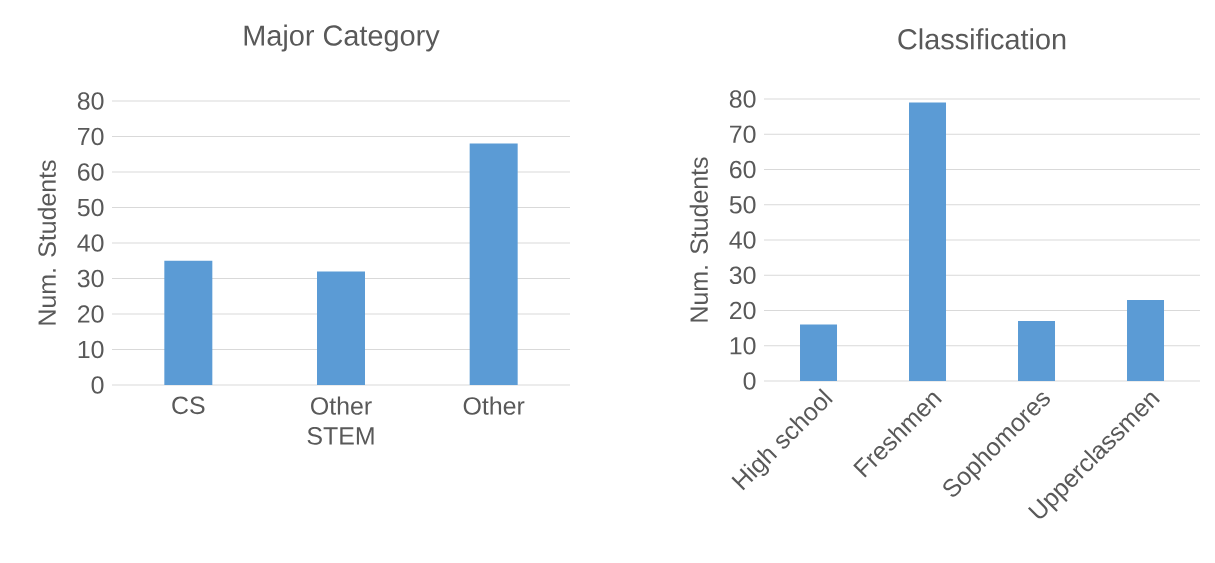 The height and width of the screenshot is (563, 1215). What do you see at coordinates (494, 405) in the screenshot?
I see `x-tick-label: Other` at bounding box center [494, 405].